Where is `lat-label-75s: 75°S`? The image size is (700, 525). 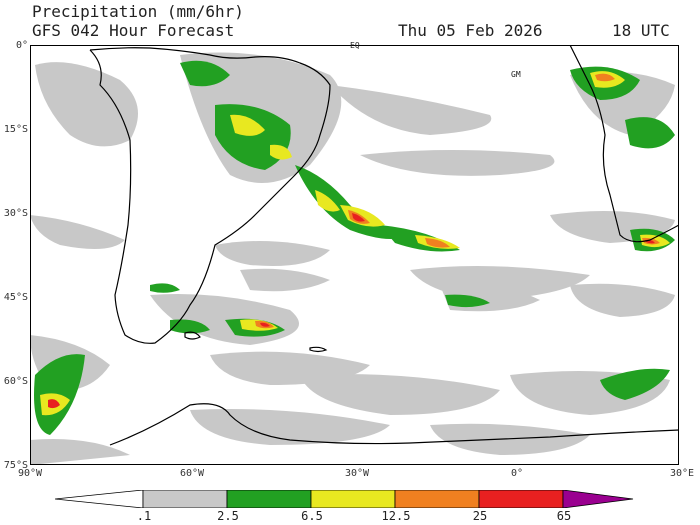 lat-label-75s: 75°S is located at coordinates (15, 465).